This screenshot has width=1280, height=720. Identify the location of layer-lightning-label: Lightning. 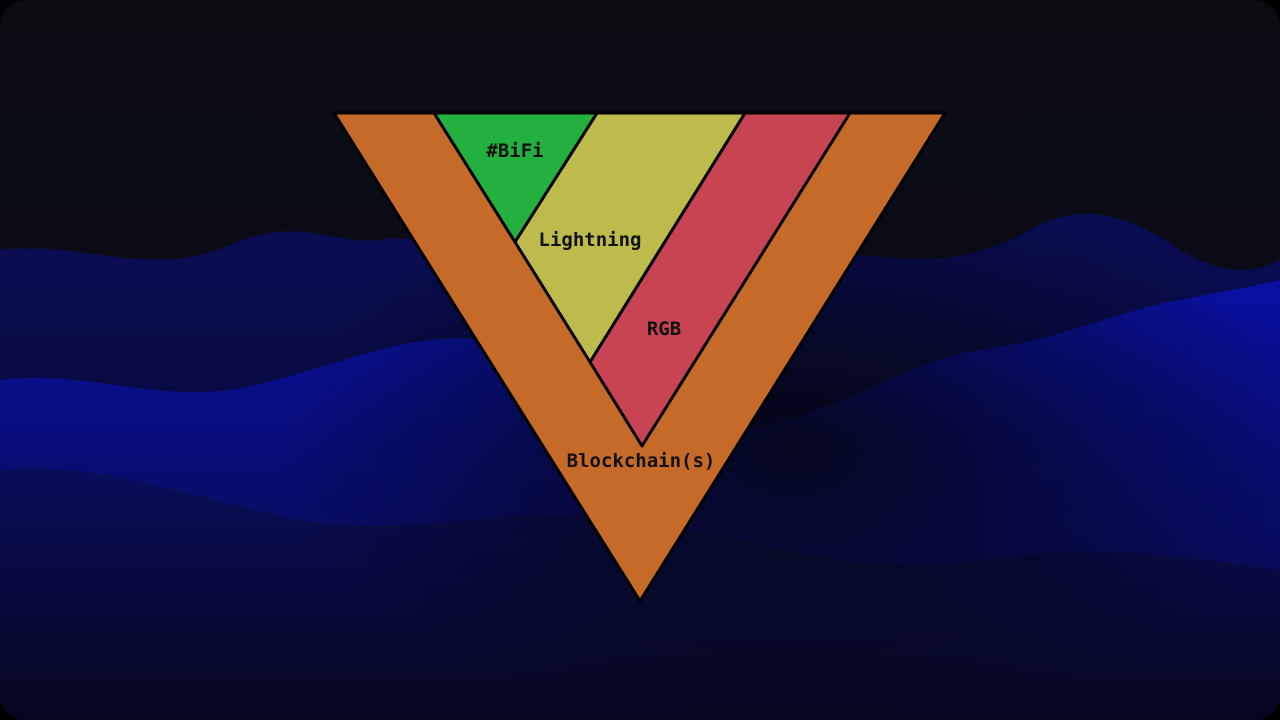
(590, 240).